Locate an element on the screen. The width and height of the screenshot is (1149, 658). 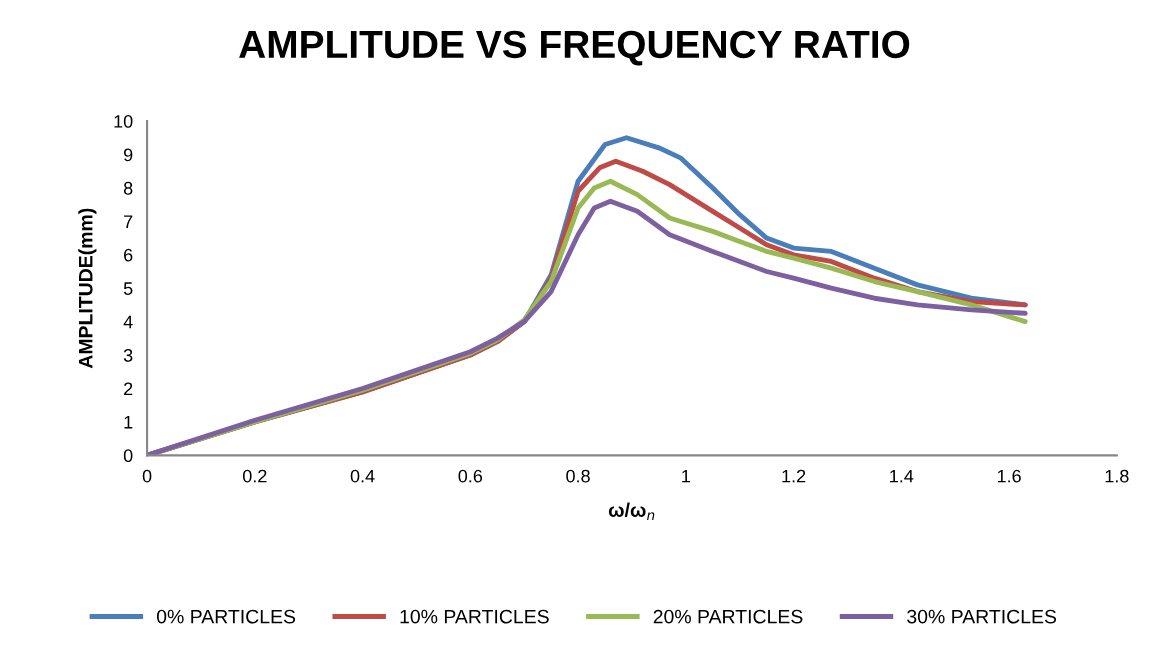
x-tick-label: 1.4 is located at coordinates (902, 476).